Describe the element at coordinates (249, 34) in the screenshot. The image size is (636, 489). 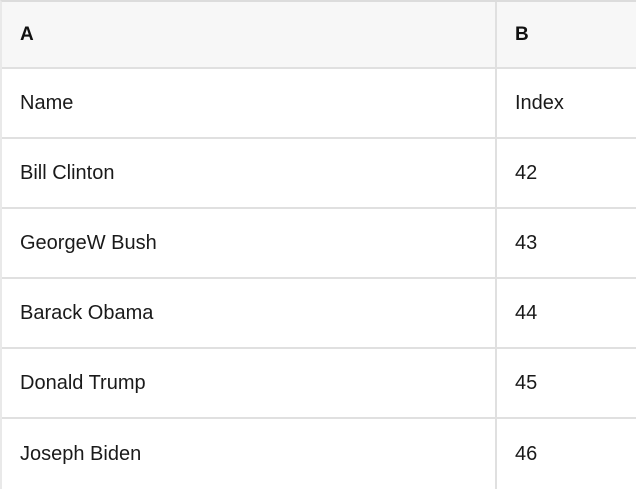
I see `column-header-a: A` at that location.